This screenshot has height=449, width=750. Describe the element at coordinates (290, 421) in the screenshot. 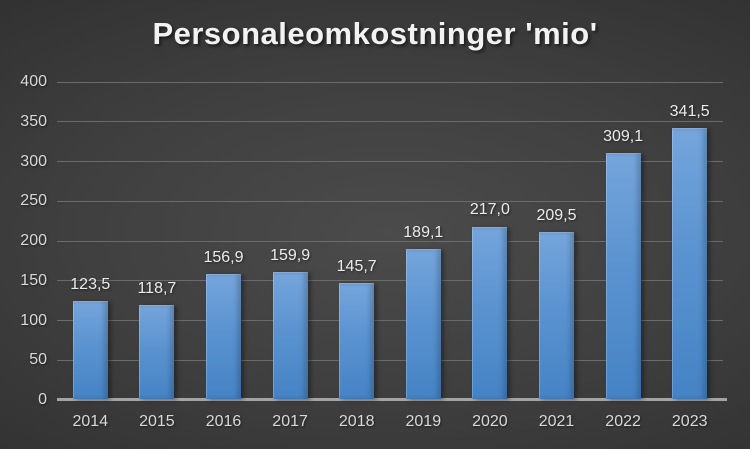

I see `x-tick-label-2017: 2017` at that location.